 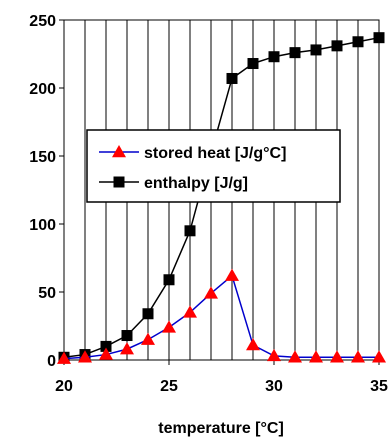 What do you see at coordinates (51, 361) in the screenshot?
I see `y-tick-label: 0` at bounding box center [51, 361].